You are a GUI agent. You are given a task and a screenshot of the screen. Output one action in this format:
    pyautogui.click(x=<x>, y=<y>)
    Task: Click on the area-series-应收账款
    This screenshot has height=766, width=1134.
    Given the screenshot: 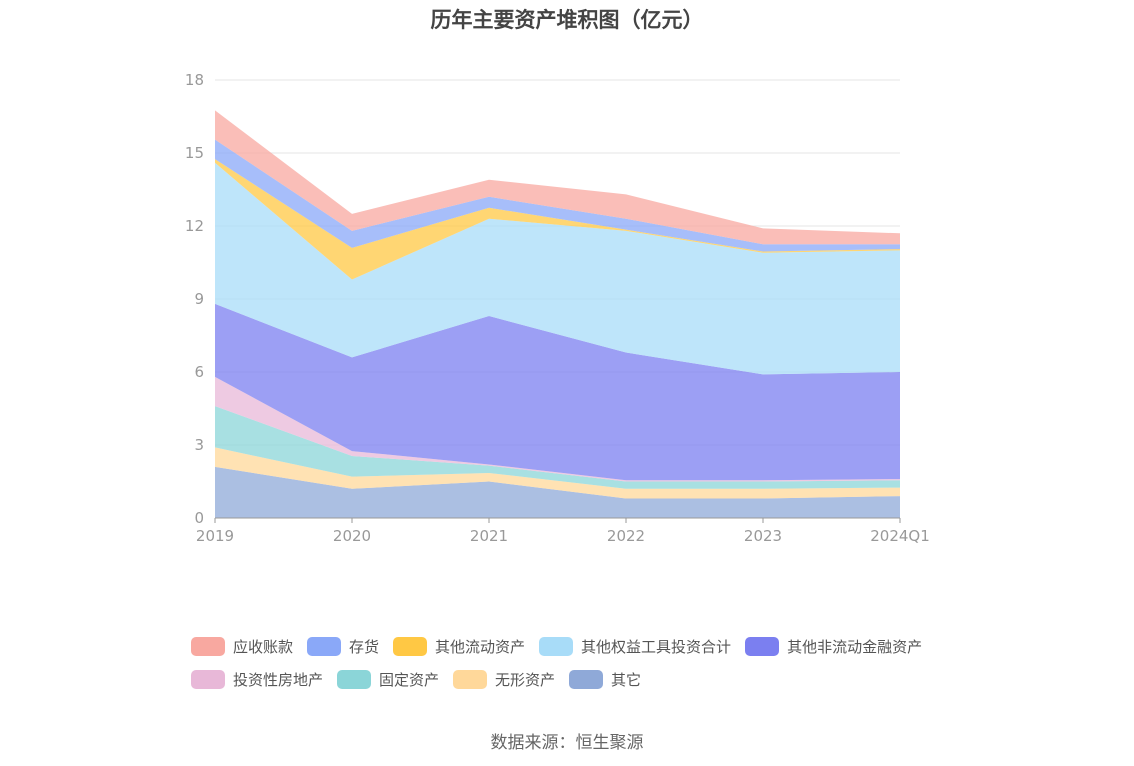 What is the action you would take?
    pyautogui.click(x=557, y=177)
    